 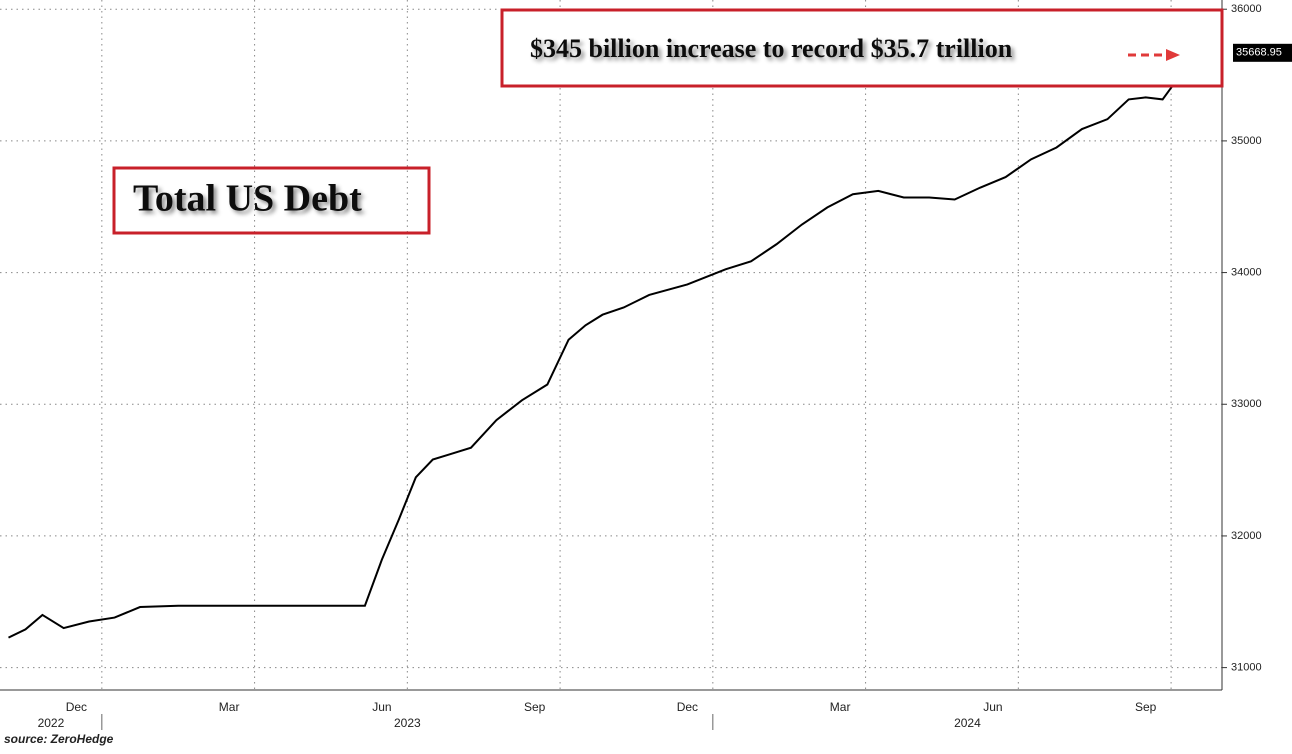 I want to click on chart-title: Total US Debt, so click(x=247, y=199).